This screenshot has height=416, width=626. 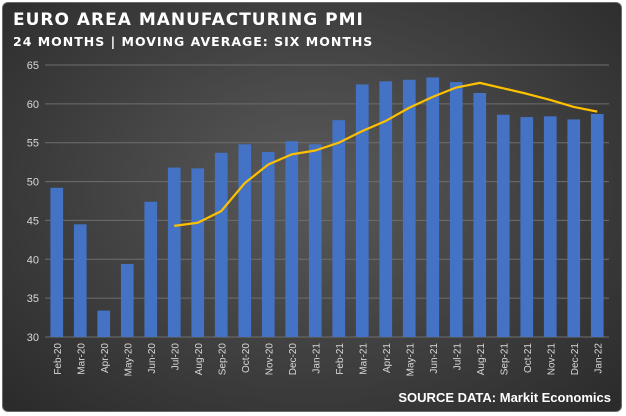 I want to click on x-tick-label: May-20, so click(x=128, y=360).